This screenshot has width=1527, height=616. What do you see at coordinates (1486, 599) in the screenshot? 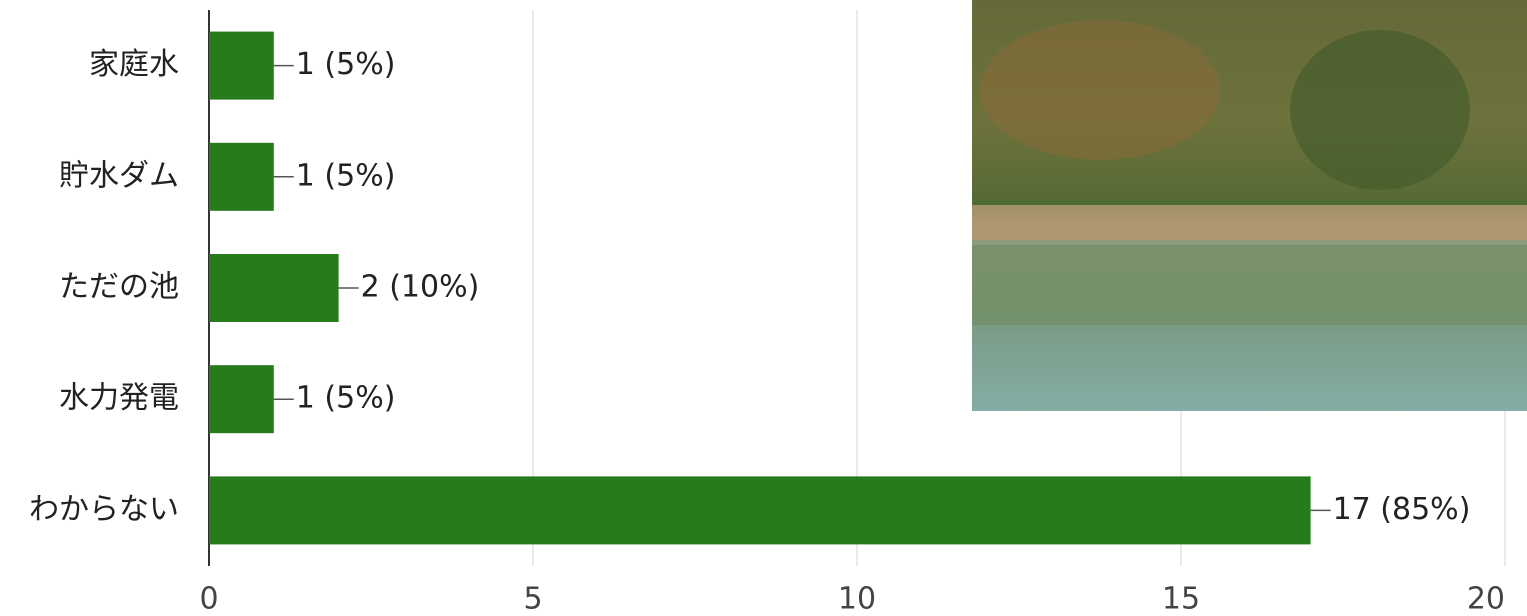
I see `x-tick-label: 20` at bounding box center [1486, 599].